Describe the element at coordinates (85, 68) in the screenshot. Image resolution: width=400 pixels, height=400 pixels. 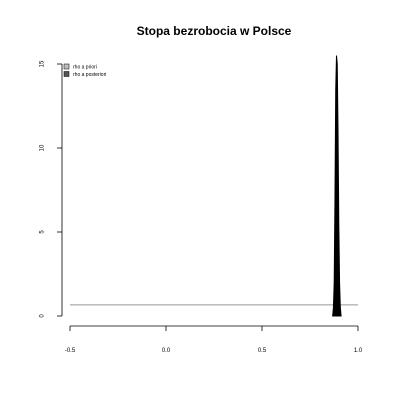
I see `legend-label: rho a priori` at that location.